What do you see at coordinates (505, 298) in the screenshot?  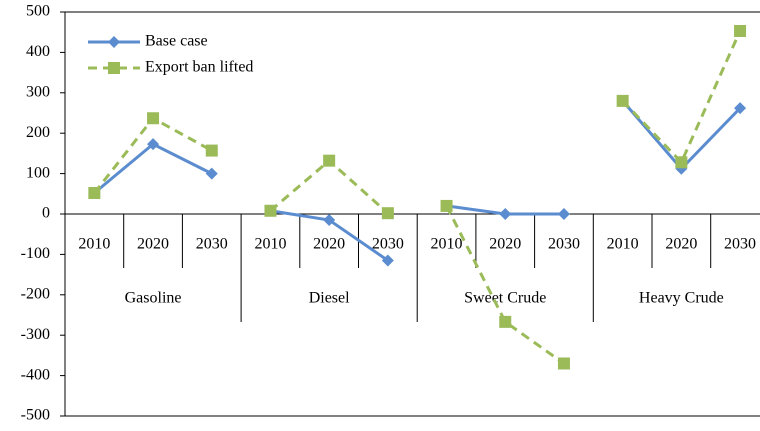 I see `group-label: Sweet Crude` at bounding box center [505, 298].